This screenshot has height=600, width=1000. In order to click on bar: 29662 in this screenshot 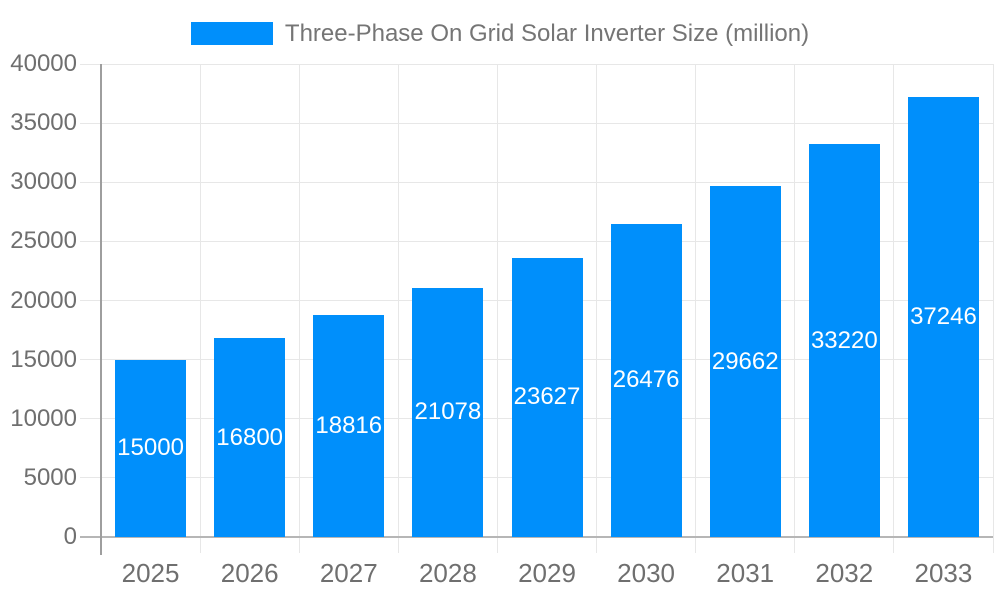, I will do `click(745, 361)`.